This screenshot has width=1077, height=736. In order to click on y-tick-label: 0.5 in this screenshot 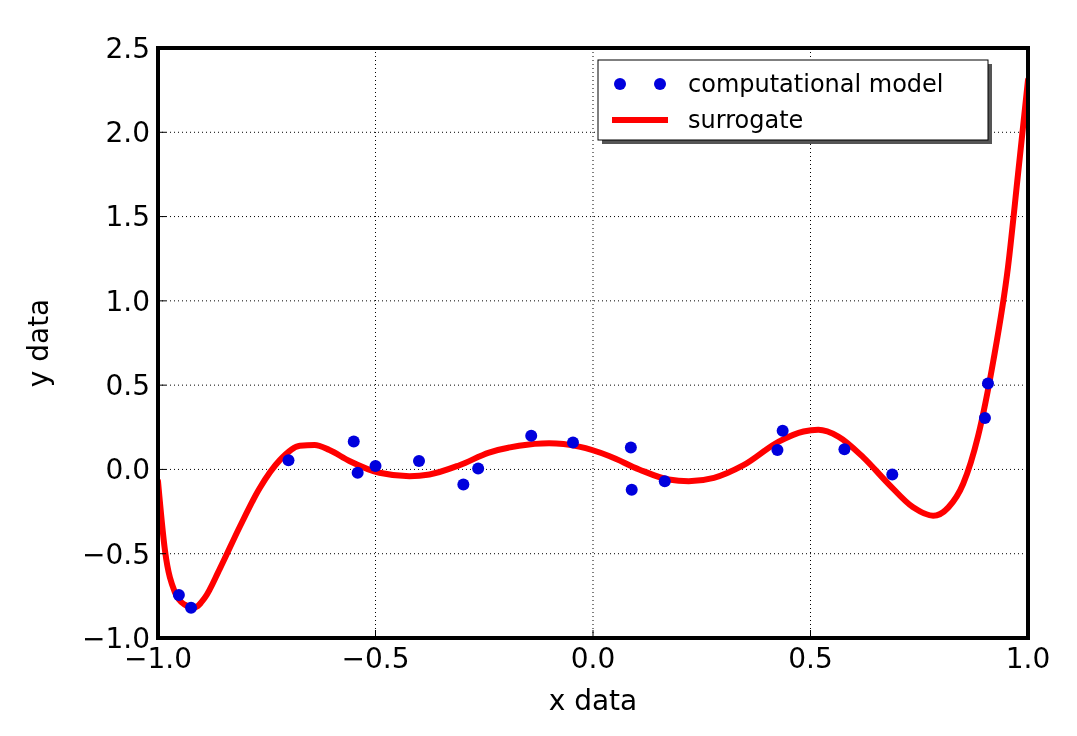, I will do `click(127, 385)`.